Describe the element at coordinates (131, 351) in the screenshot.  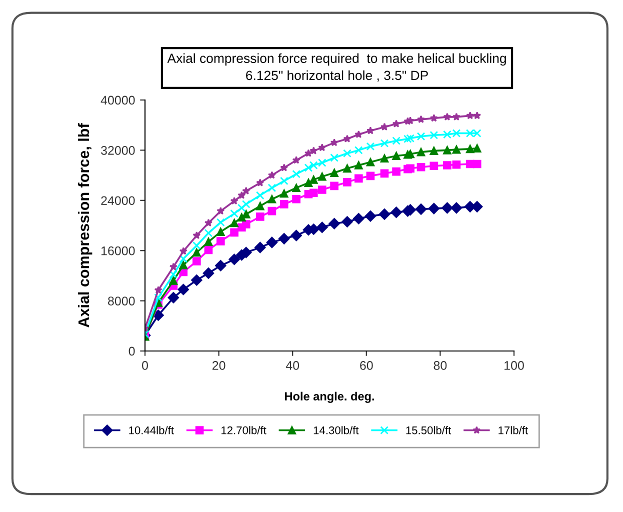
I see `y-tick-label: 0` at that location.